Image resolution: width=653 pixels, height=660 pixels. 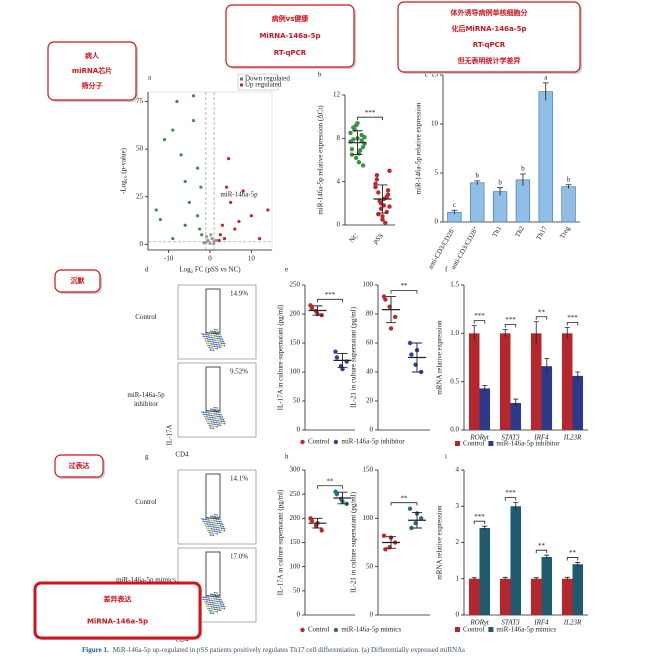 What do you see at coordinates (320, 75) in the screenshot?
I see `panel-label: b` at bounding box center [320, 75].